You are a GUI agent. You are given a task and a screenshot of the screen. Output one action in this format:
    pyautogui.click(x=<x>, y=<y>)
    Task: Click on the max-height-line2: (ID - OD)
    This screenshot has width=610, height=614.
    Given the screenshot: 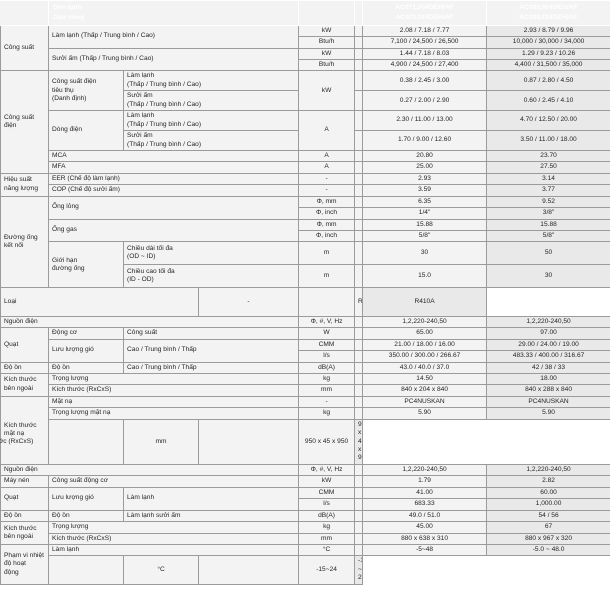 What is the action you would take?
    pyautogui.click(x=140, y=280)
    